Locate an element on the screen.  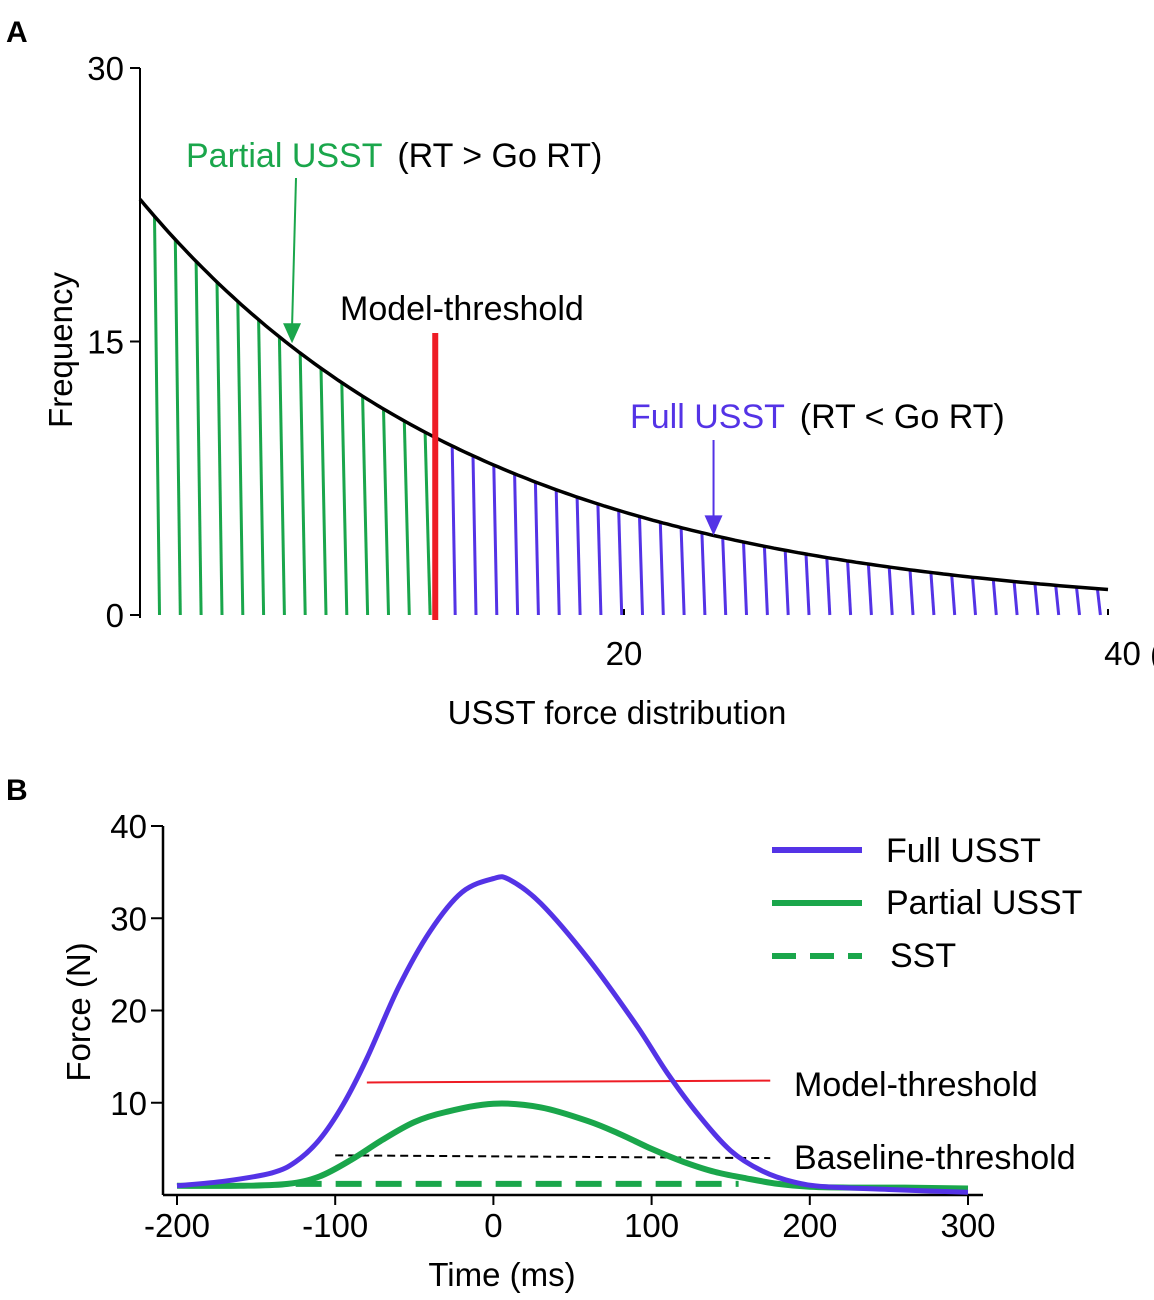
partial-usst-arrow-head is located at coordinates (292, 333).